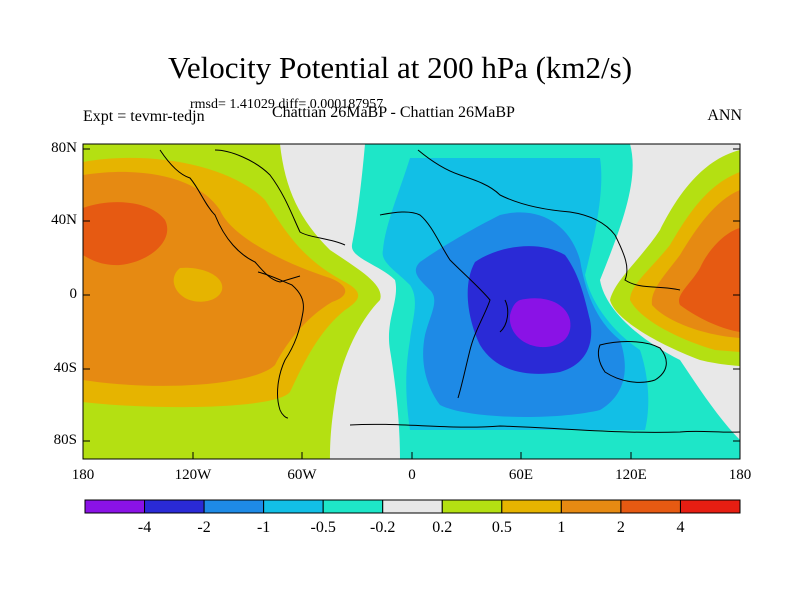 The height and width of the screenshot is (600, 800). I want to click on lat-tick-label: 80S, so click(65, 440).